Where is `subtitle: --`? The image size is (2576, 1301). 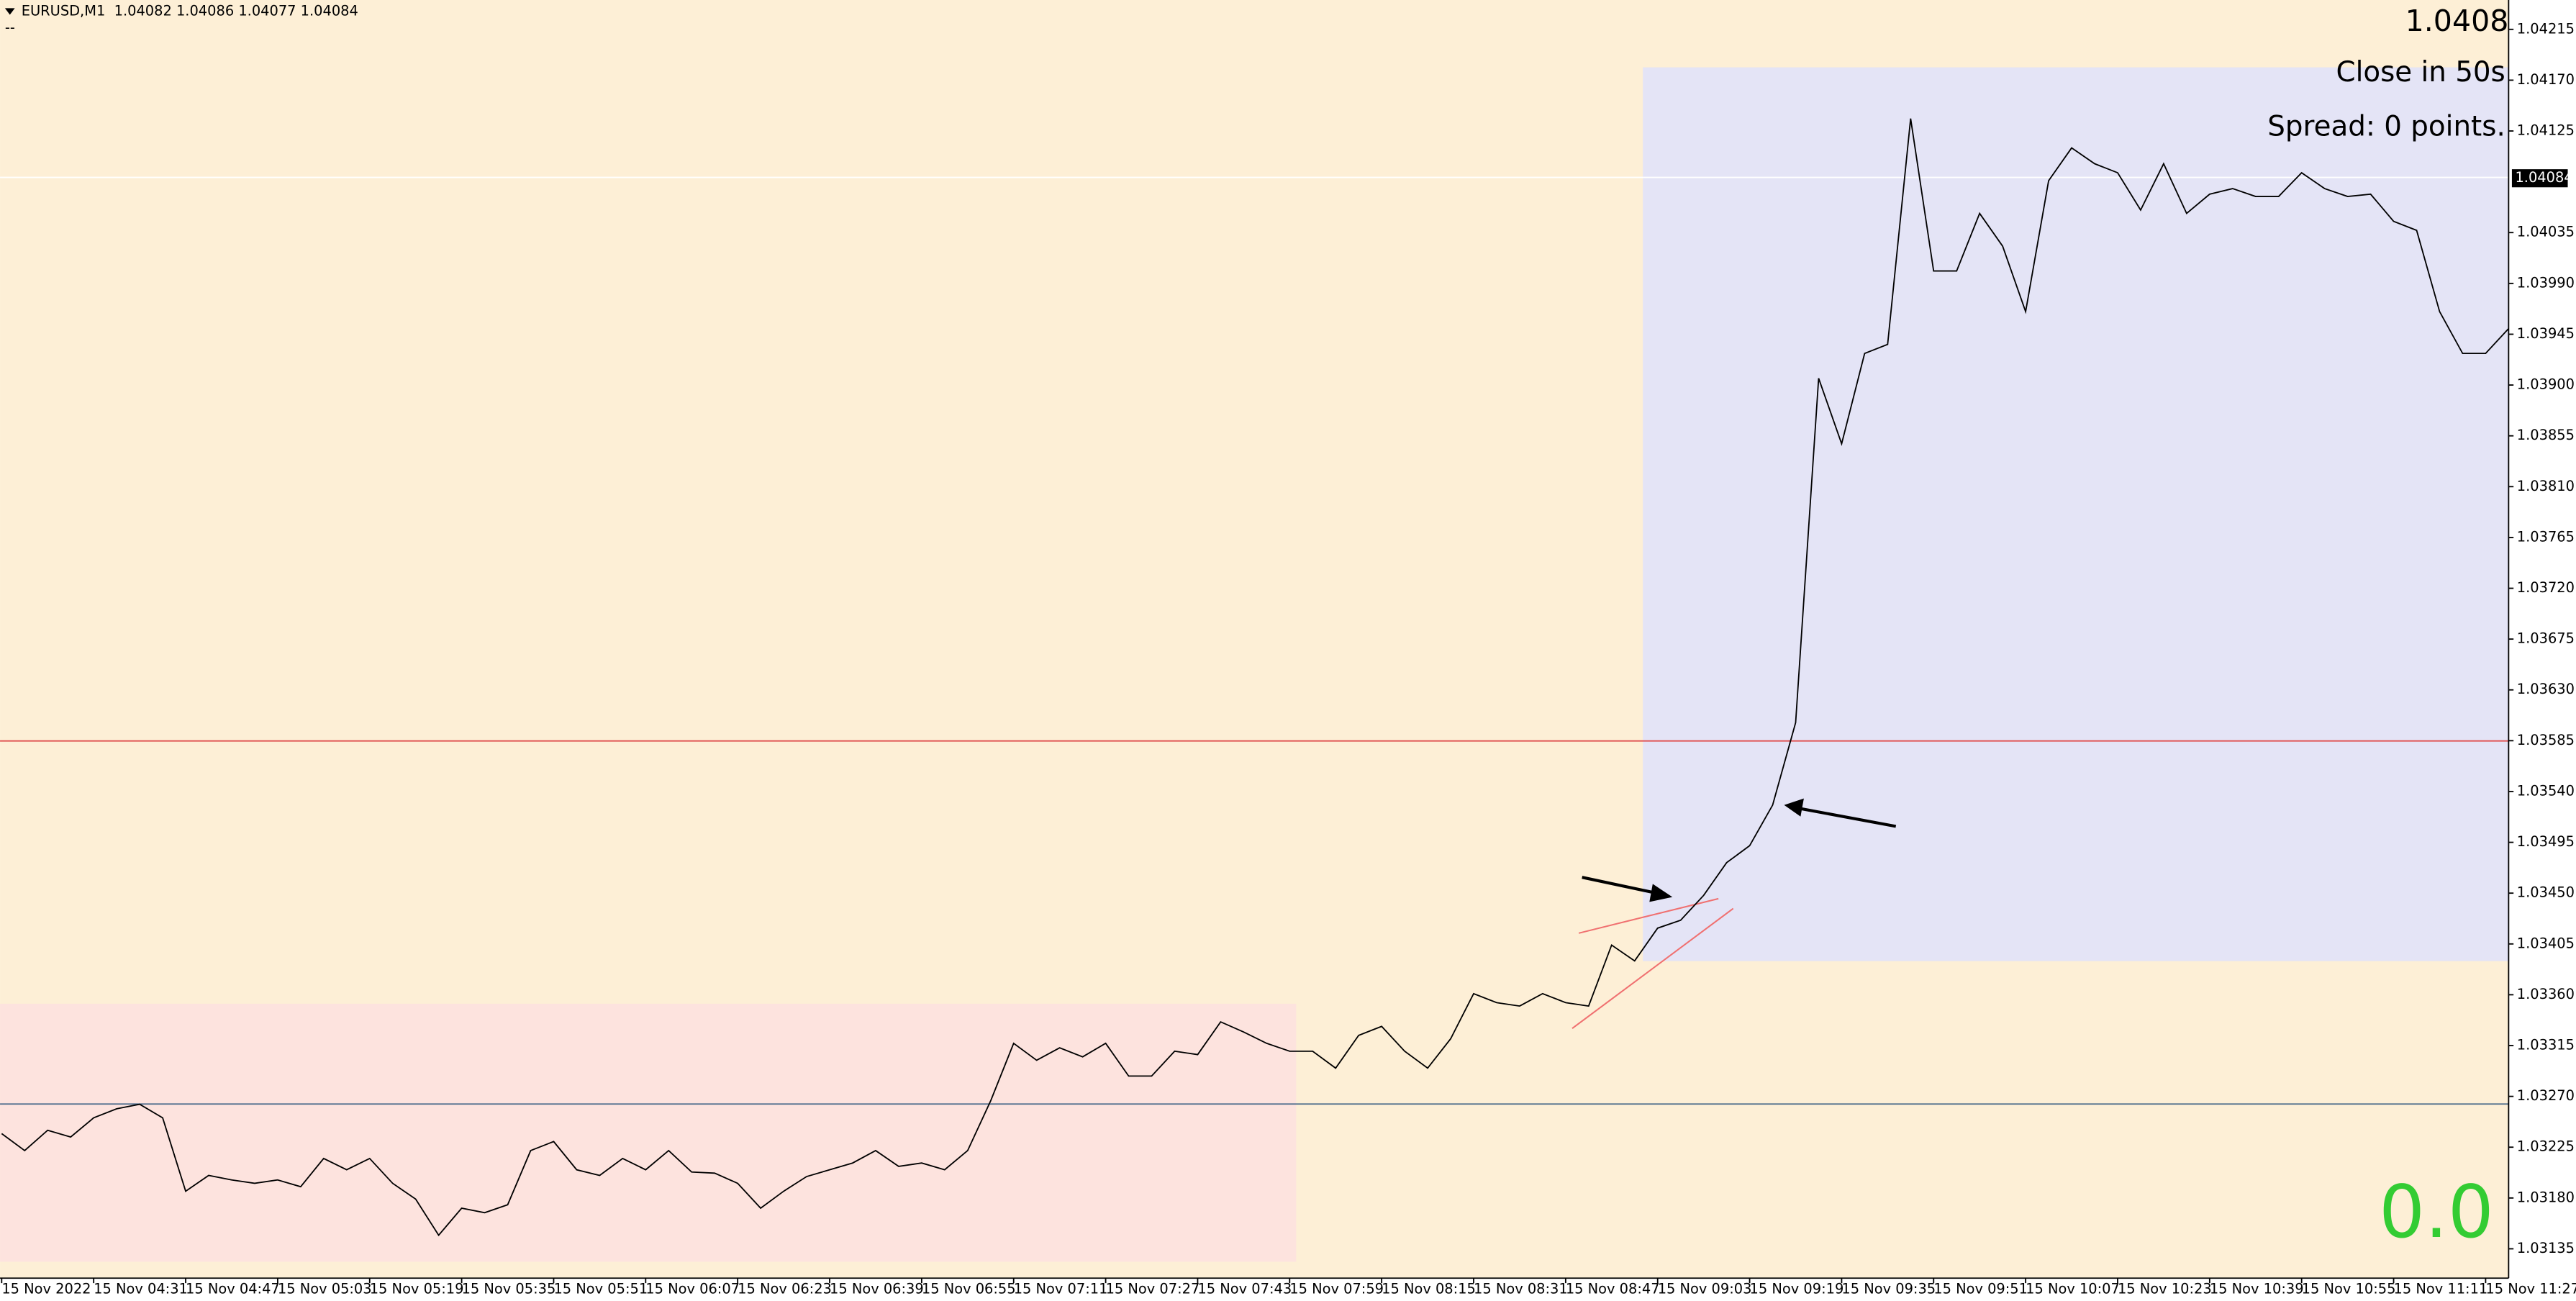
subtitle: -- is located at coordinates (10, 27).